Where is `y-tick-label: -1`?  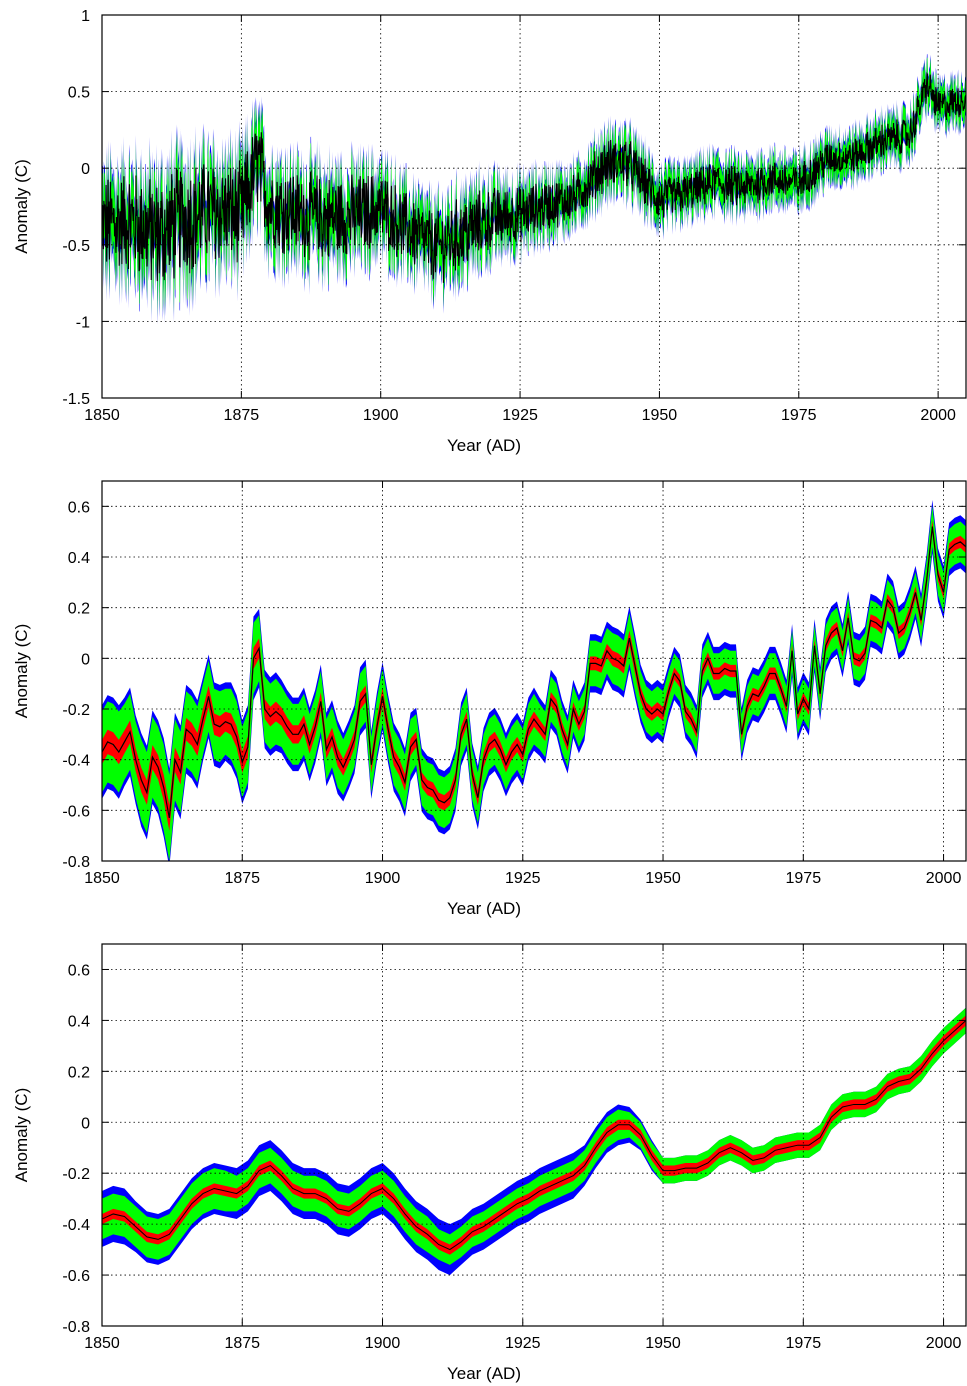 y-tick-label: -1 is located at coordinates (83, 322).